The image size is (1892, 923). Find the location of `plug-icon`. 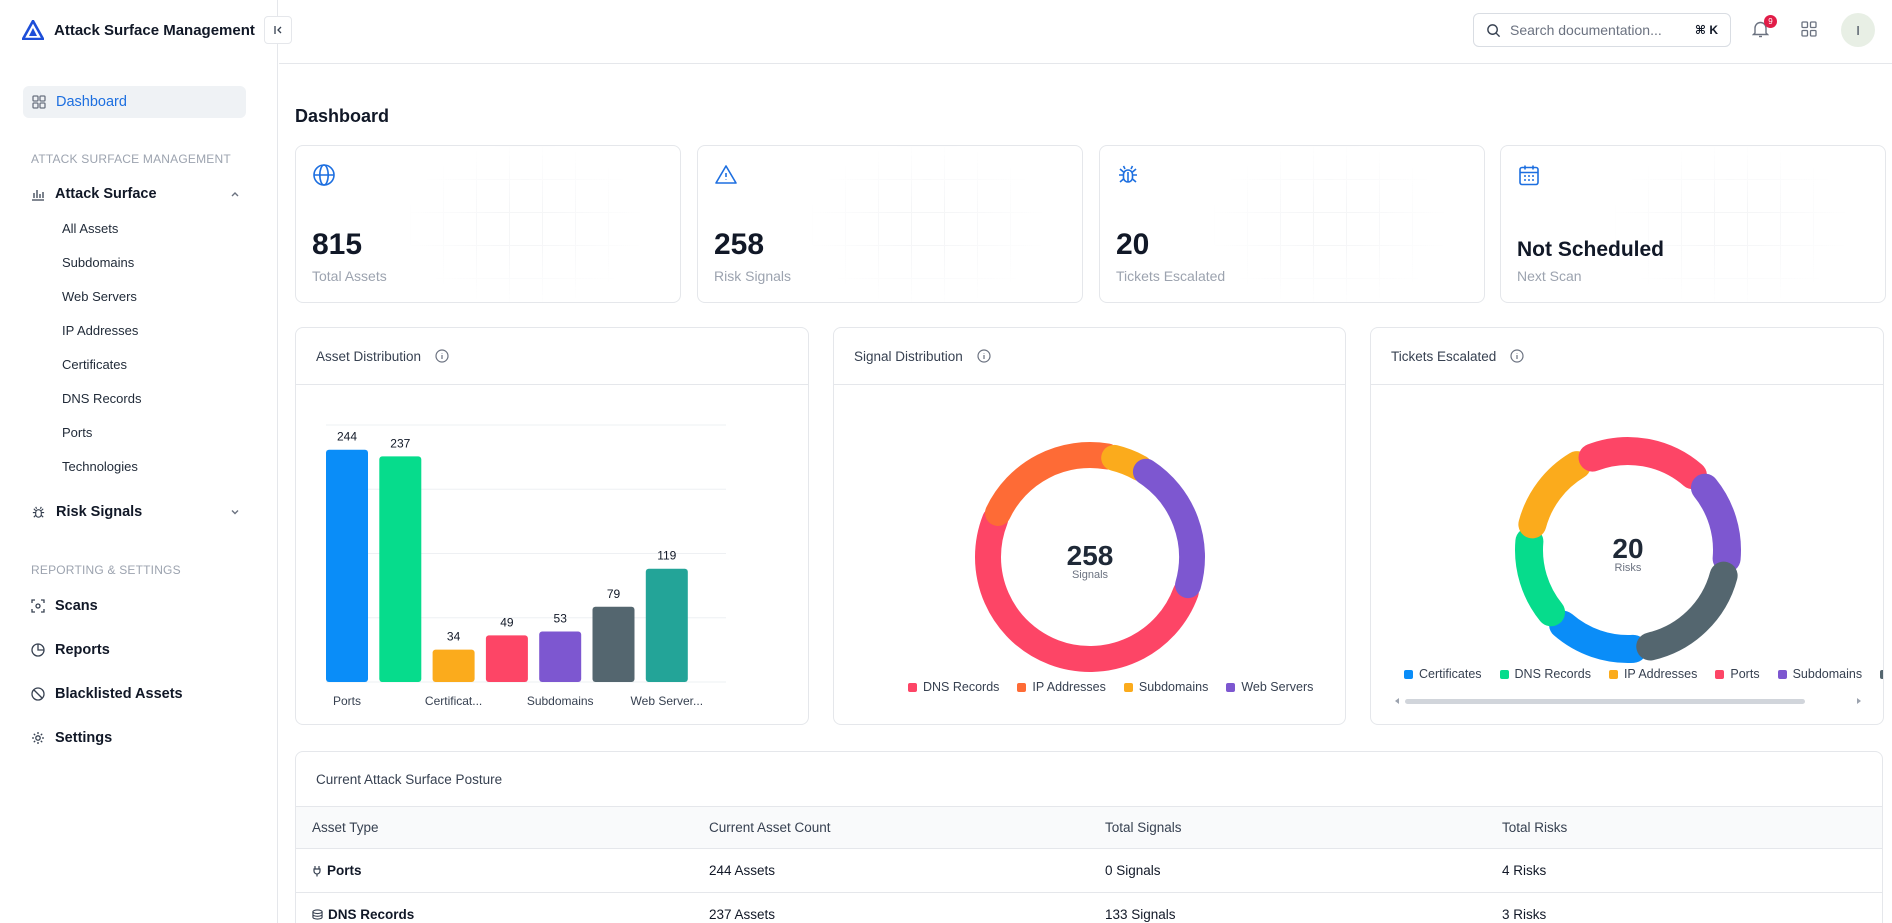

plug-icon is located at coordinates (317, 870).